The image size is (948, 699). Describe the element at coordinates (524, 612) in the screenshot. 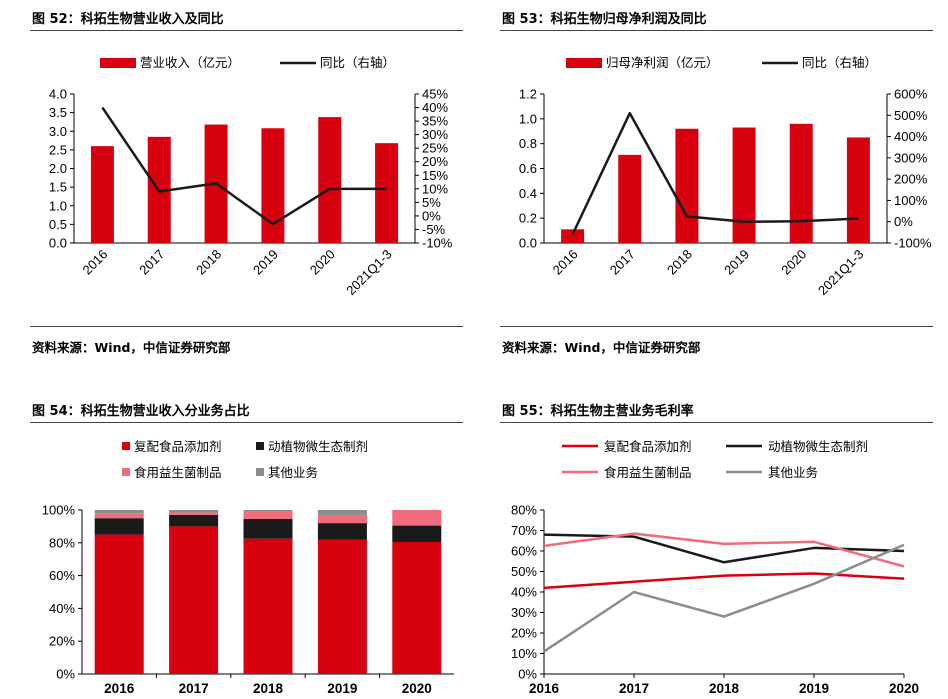

I see `y-tick-label: 30%` at that location.